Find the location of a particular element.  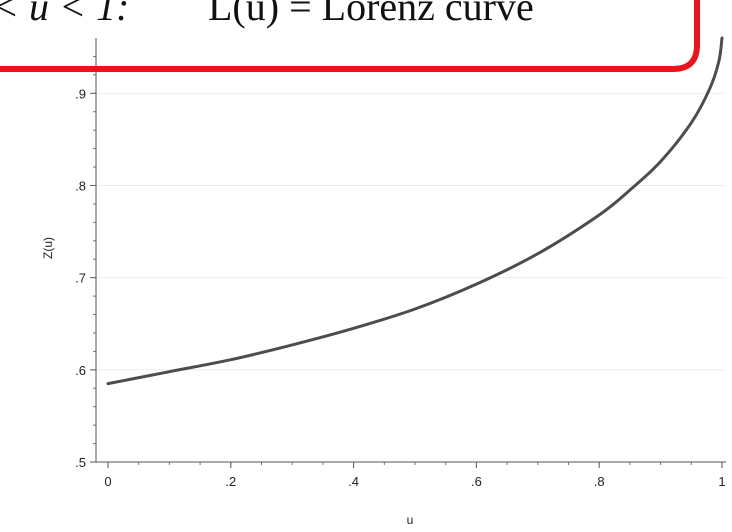

callout-text: L(u) = Lorenz curve is located at coordinates (371, 14).